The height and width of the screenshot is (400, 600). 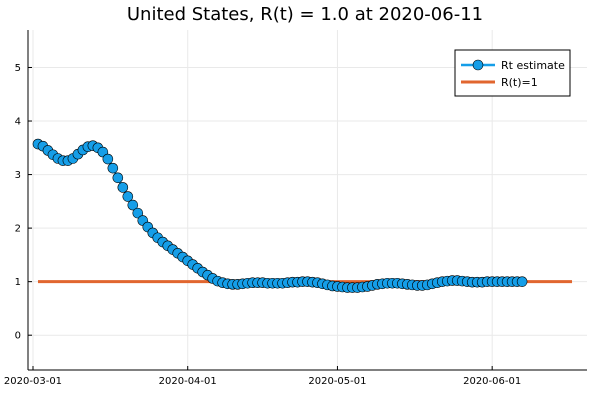 What do you see at coordinates (18, 68) in the screenshot?
I see `y-tick-label: 5` at bounding box center [18, 68].